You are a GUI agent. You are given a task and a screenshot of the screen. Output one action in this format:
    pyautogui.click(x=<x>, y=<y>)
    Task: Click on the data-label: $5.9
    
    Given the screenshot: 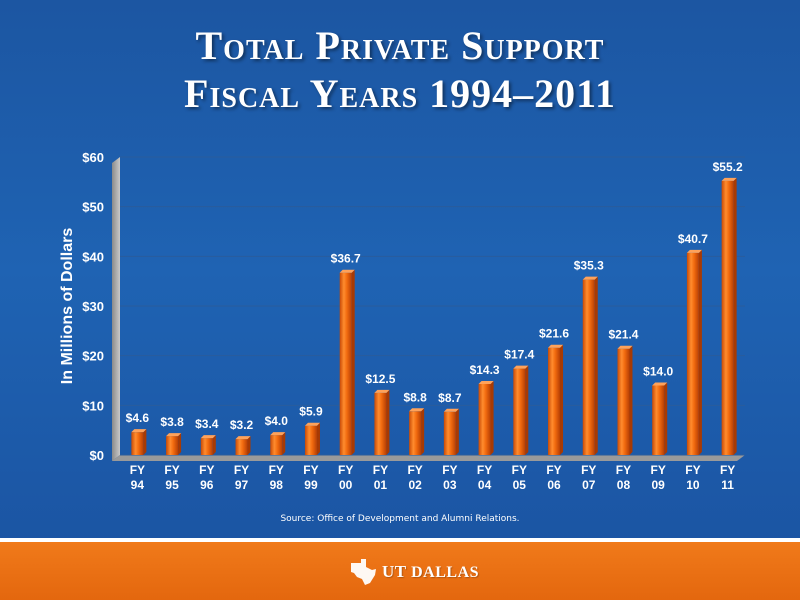 What is the action you would take?
    pyautogui.click(x=311, y=412)
    